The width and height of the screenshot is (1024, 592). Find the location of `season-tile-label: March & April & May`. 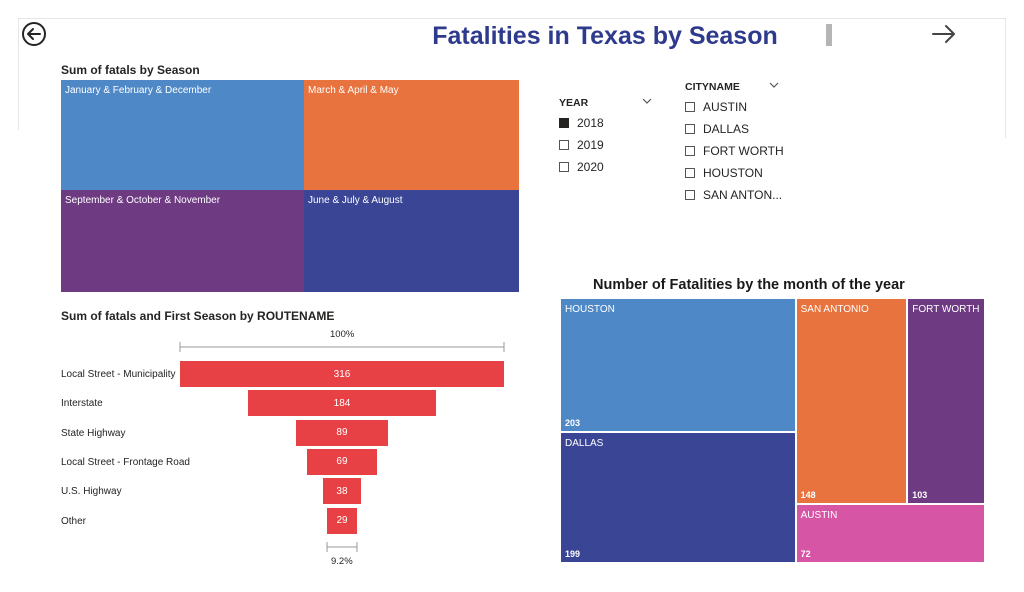

season-tile-label: March & April & May is located at coordinates (353, 90).